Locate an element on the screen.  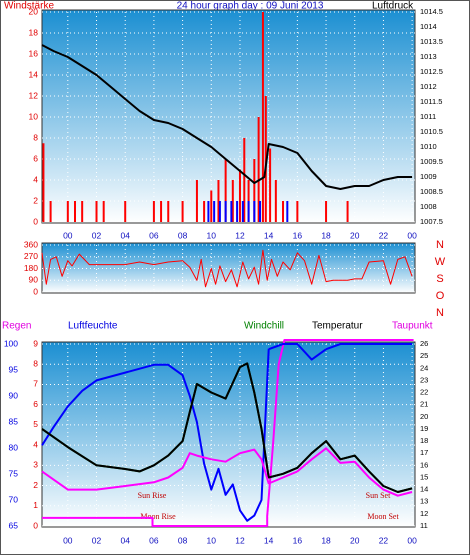
y2-tick-label: 22 is located at coordinates (424, 392).